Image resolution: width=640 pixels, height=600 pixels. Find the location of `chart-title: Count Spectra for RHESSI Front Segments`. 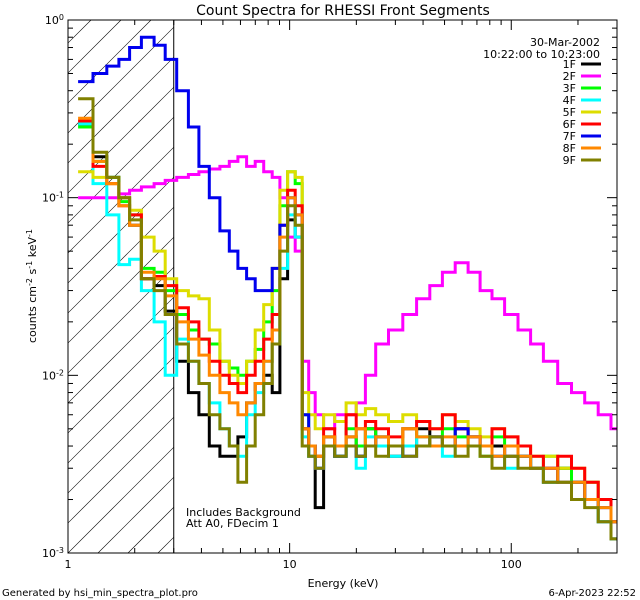

chart-title: Count Spectra for RHESSI Front Segments is located at coordinates (343, 11).